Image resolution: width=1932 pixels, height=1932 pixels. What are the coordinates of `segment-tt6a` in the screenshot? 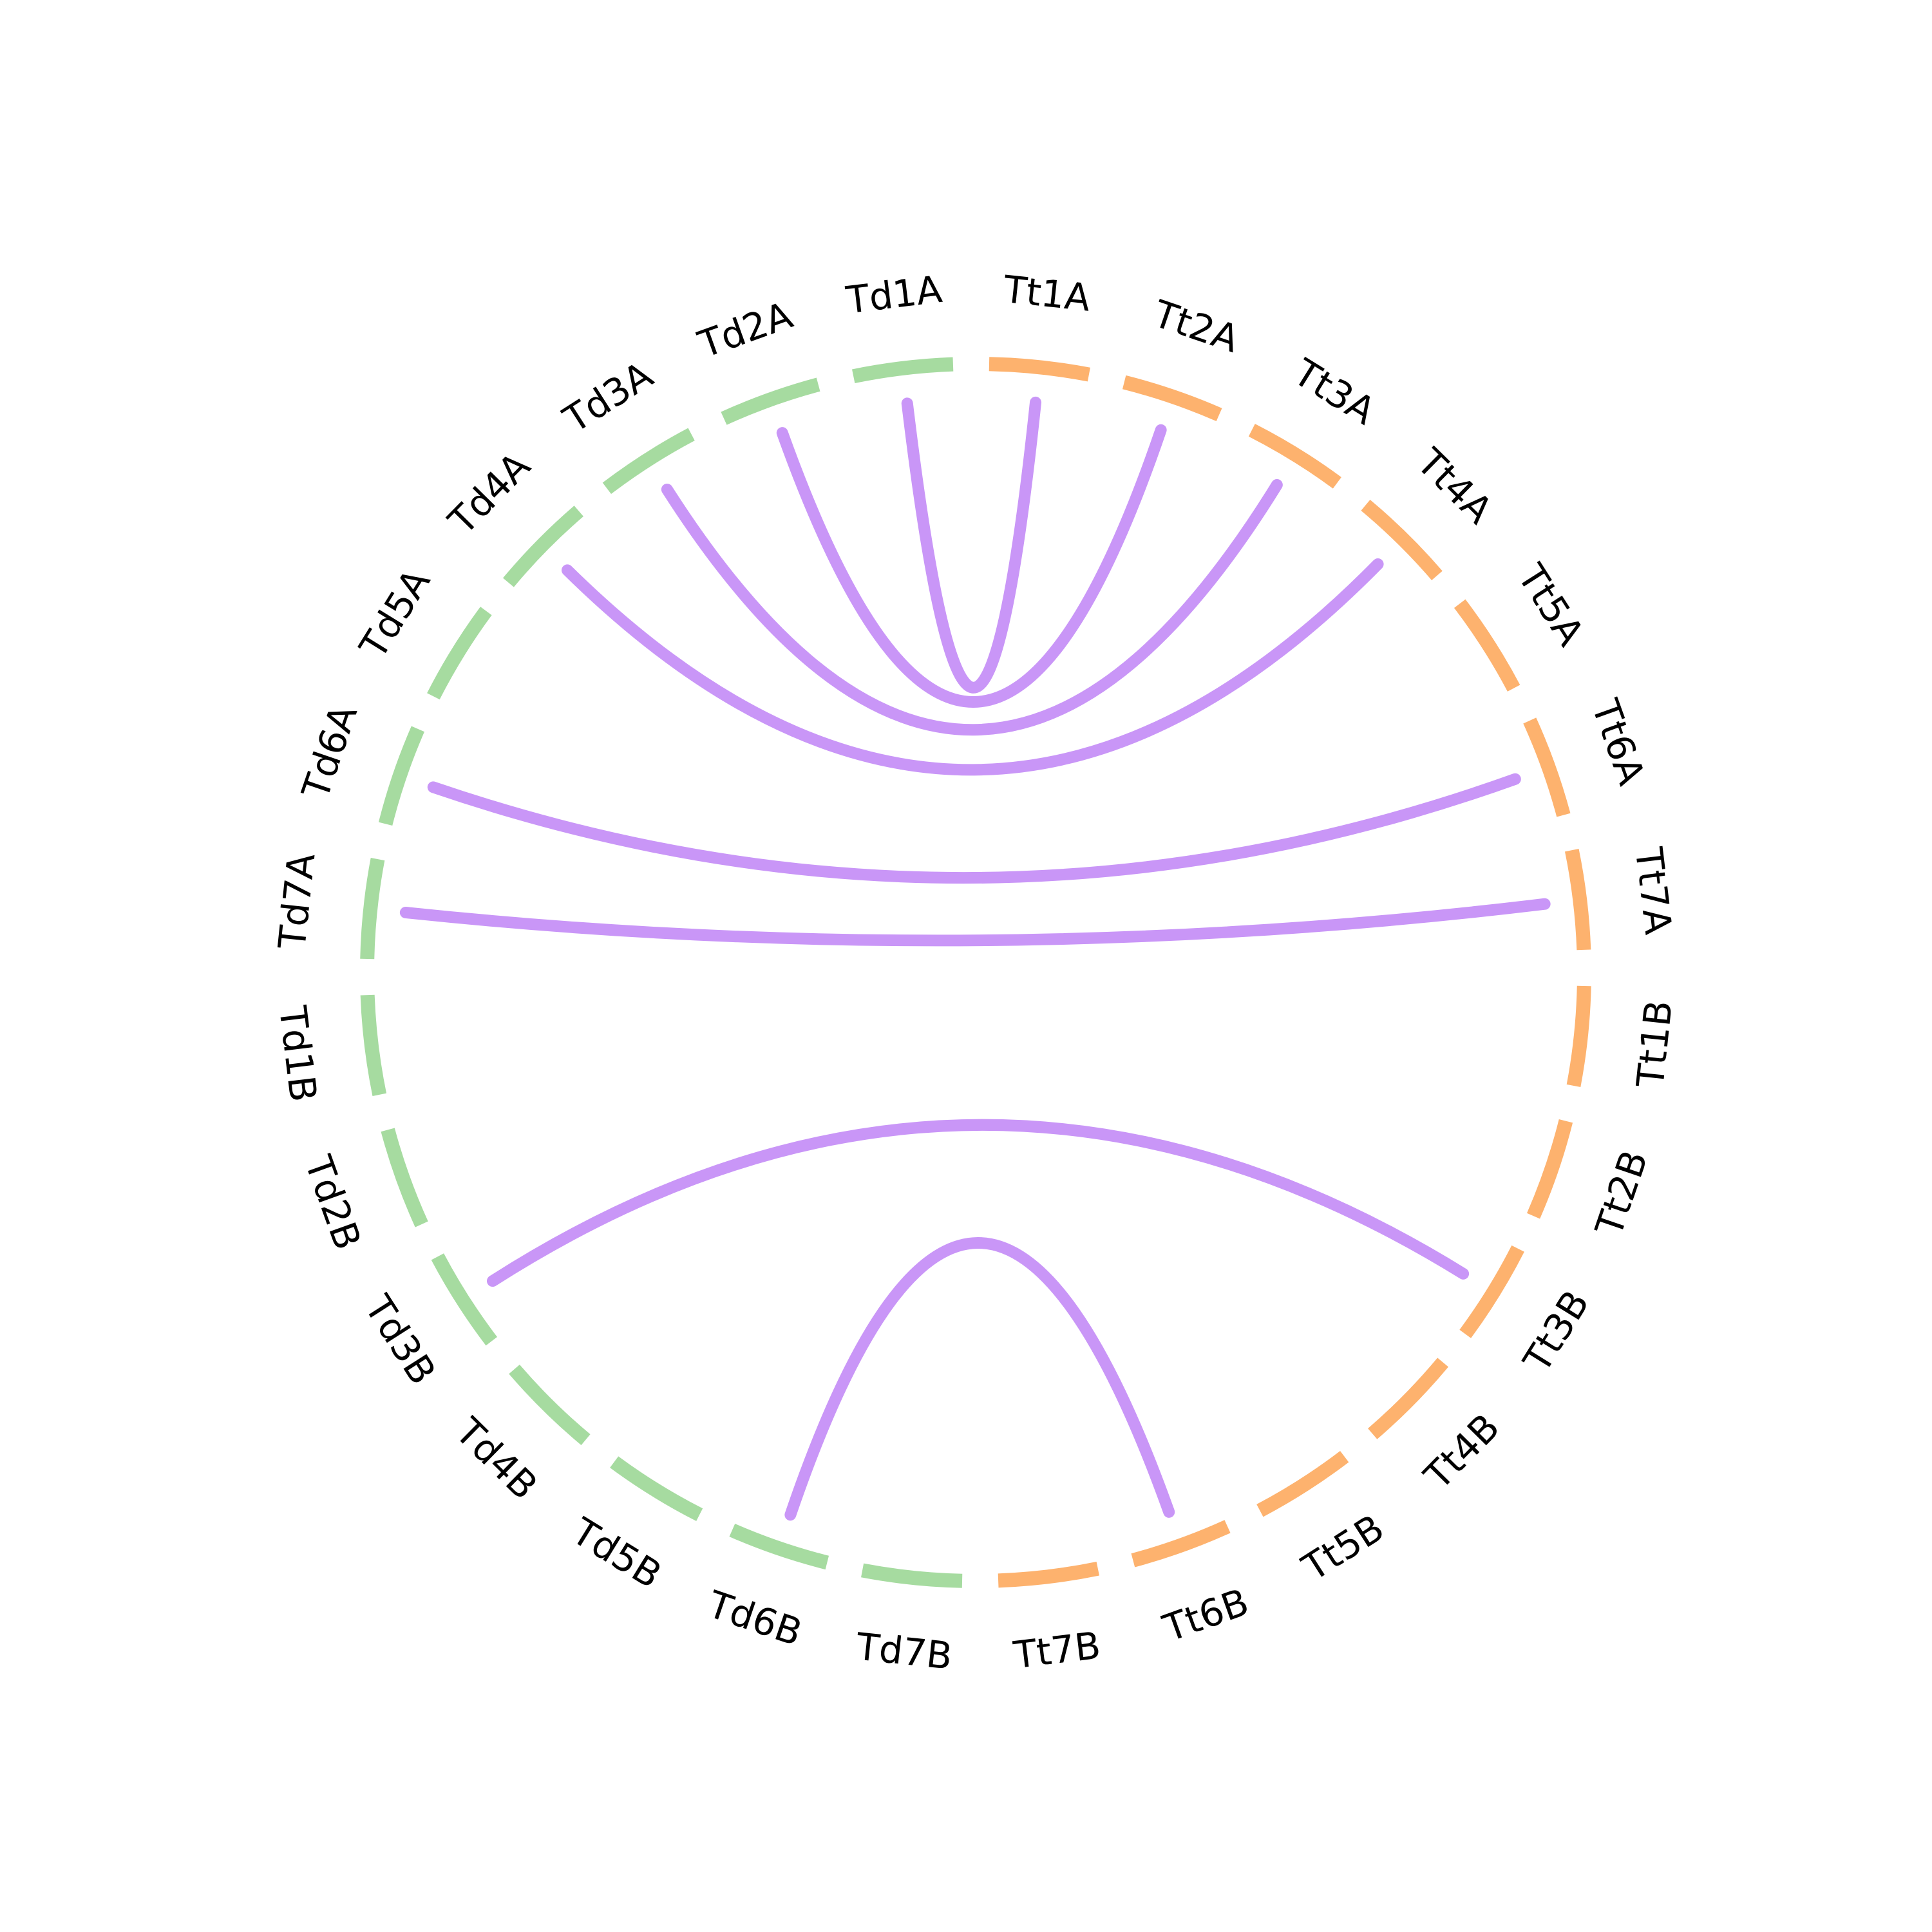 It's located at (1547, 767).